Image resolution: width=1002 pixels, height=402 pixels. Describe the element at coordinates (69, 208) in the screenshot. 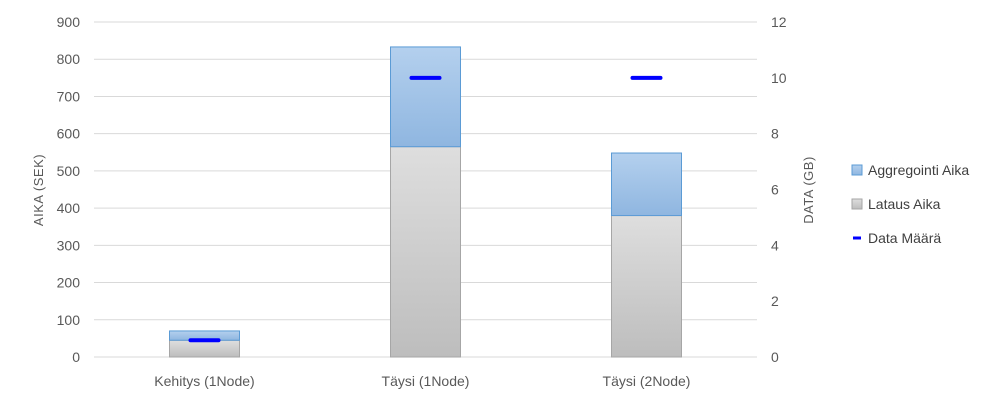

I see `y-tick-label: 400` at that location.